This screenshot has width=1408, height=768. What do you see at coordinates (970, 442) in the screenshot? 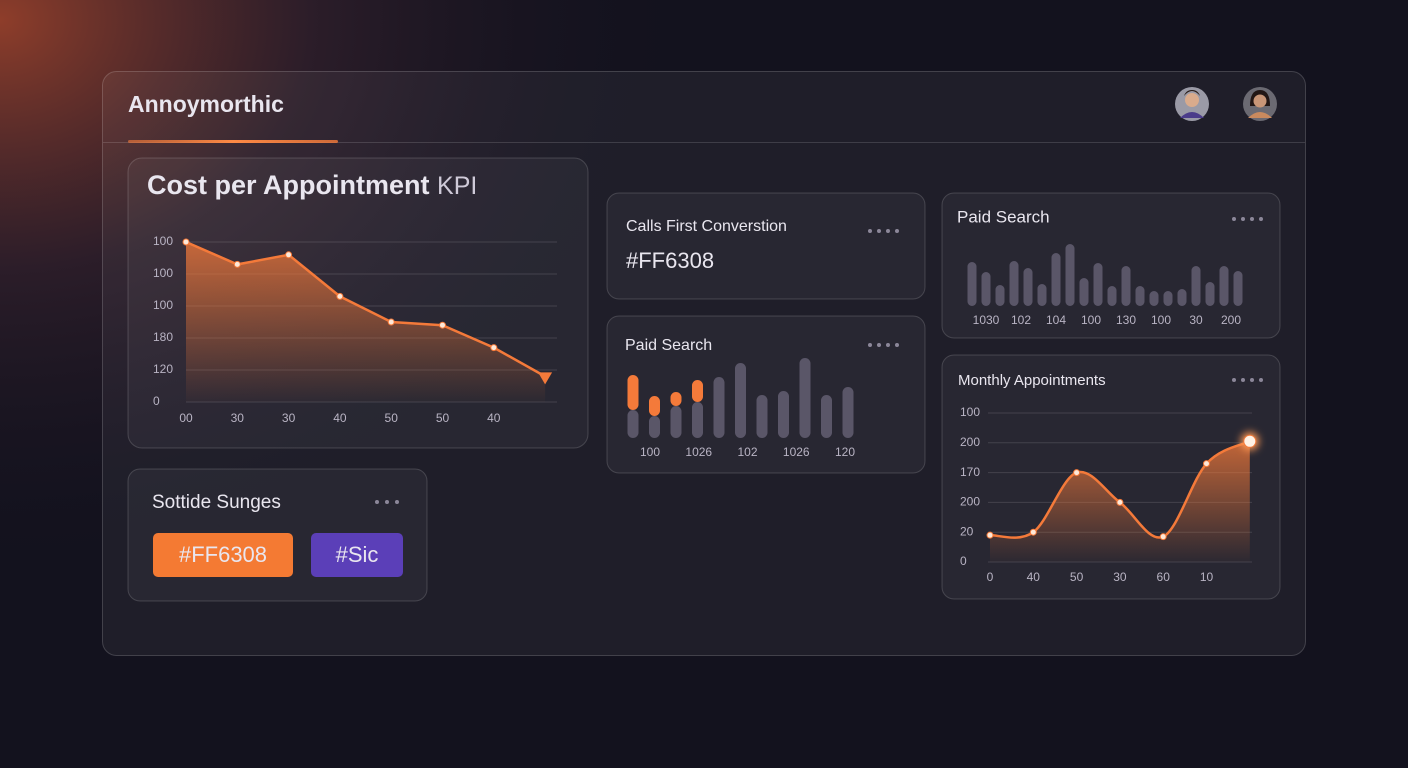
I see `y-tick-label: 200` at bounding box center [970, 442].